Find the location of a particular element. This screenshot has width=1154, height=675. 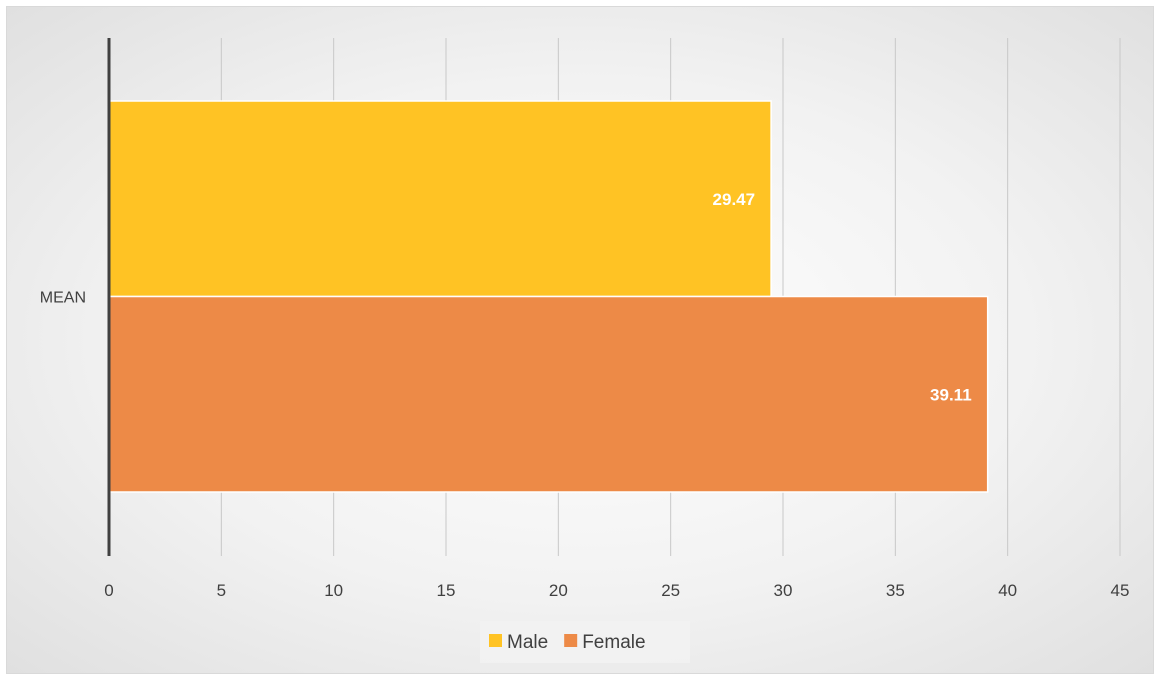

legend-box is located at coordinates (585, 642).